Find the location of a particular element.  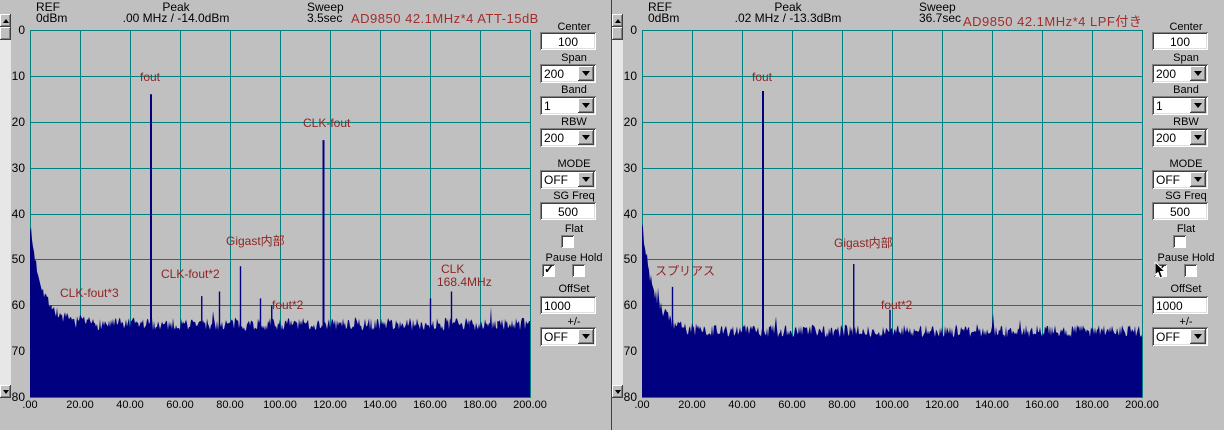

y-tick-label: 10 is located at coordinates (18, 76).